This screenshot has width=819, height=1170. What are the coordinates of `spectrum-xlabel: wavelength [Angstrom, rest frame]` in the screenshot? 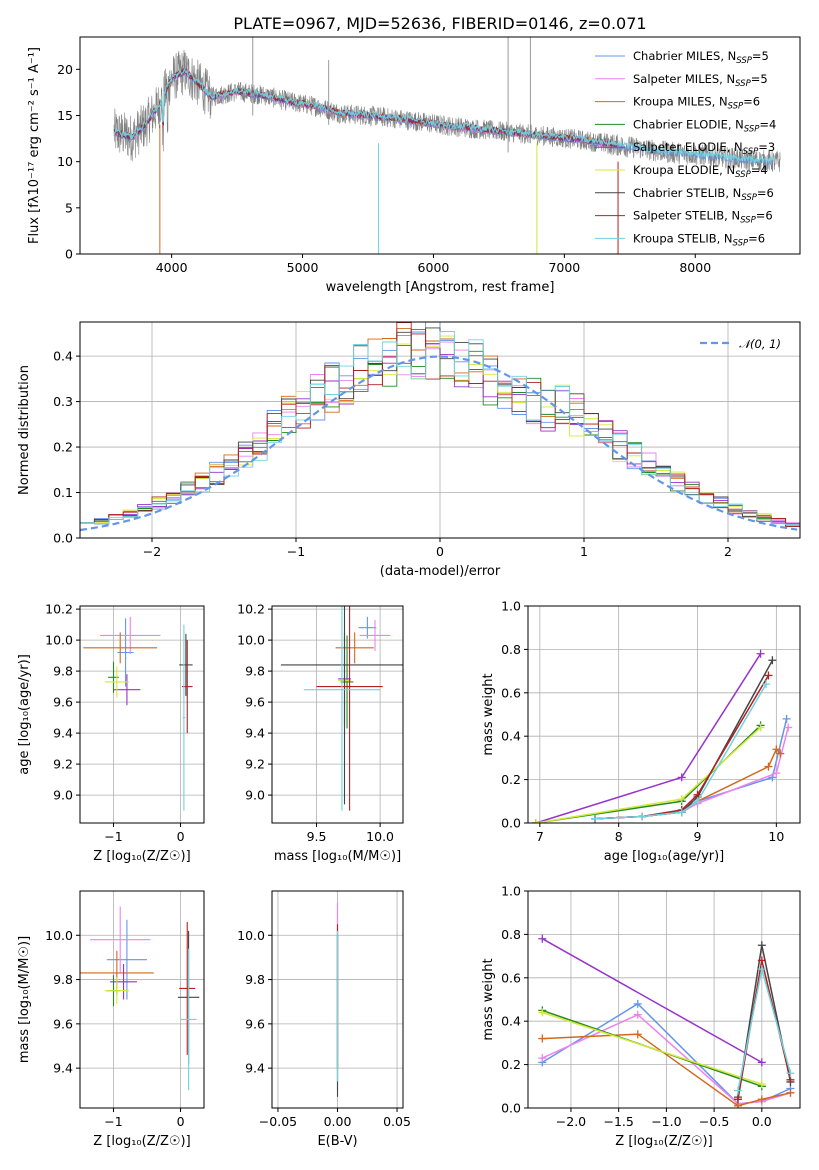 It's located at (440, 287).